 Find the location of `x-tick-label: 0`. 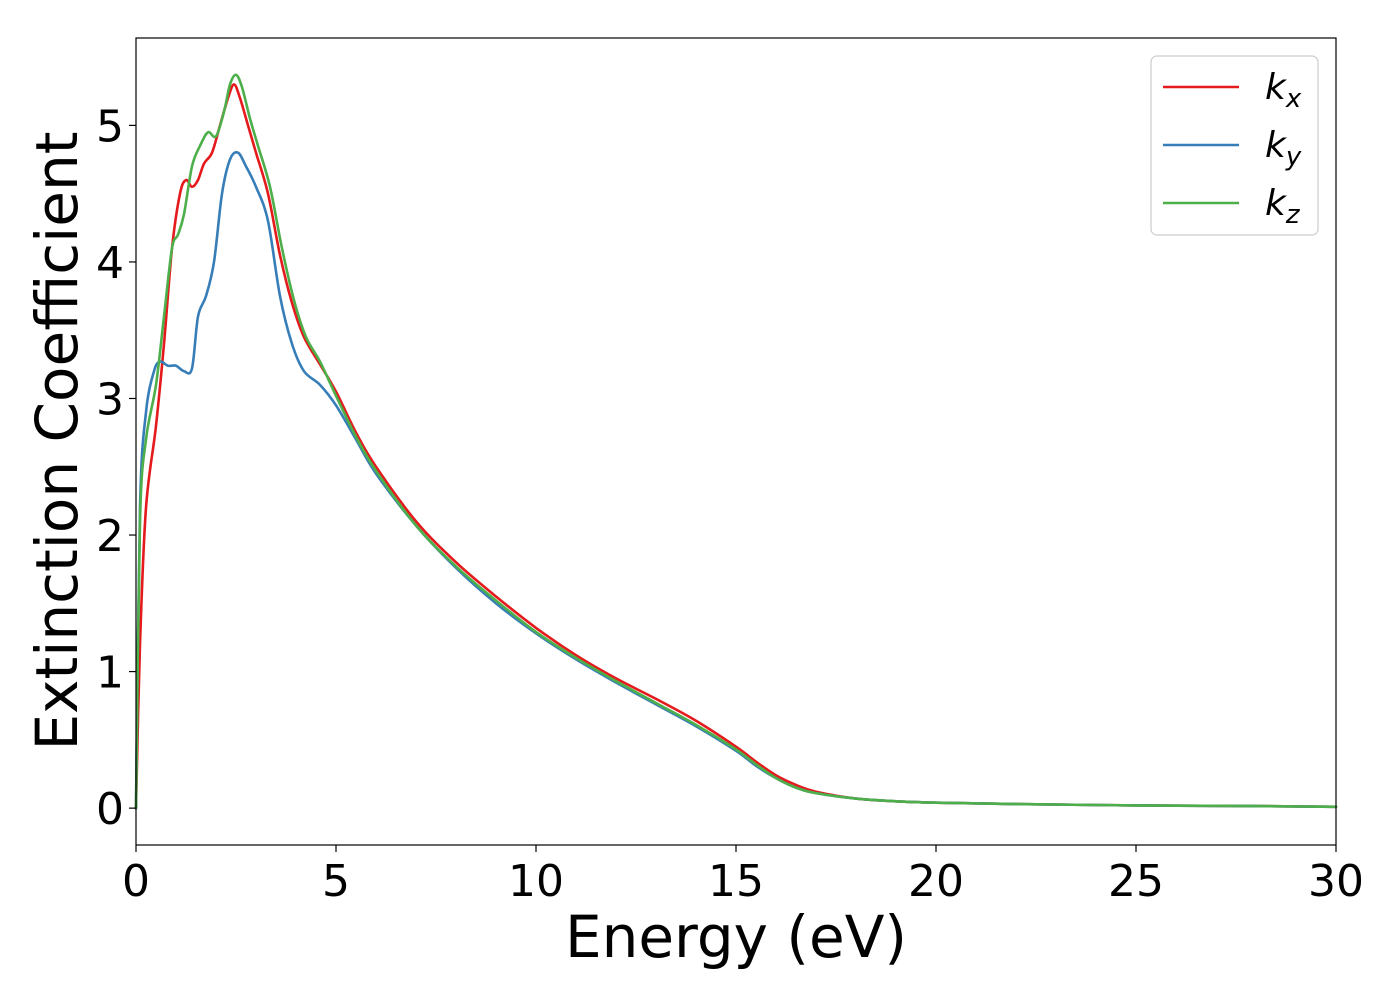

x-tick-label: 0 is located at coordinates (136, 881).